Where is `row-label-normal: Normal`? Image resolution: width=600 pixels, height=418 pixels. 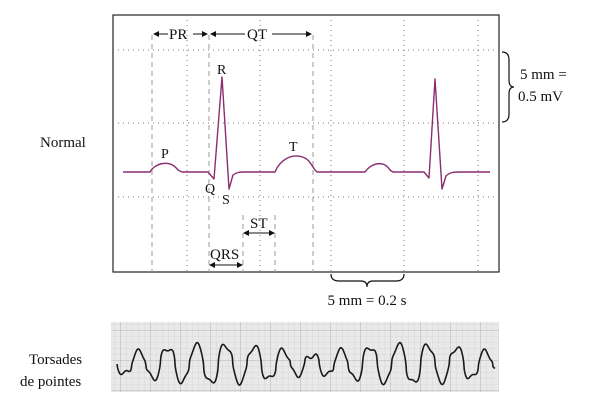 row-label-normal: Normal is located at coordinates (63, 143).